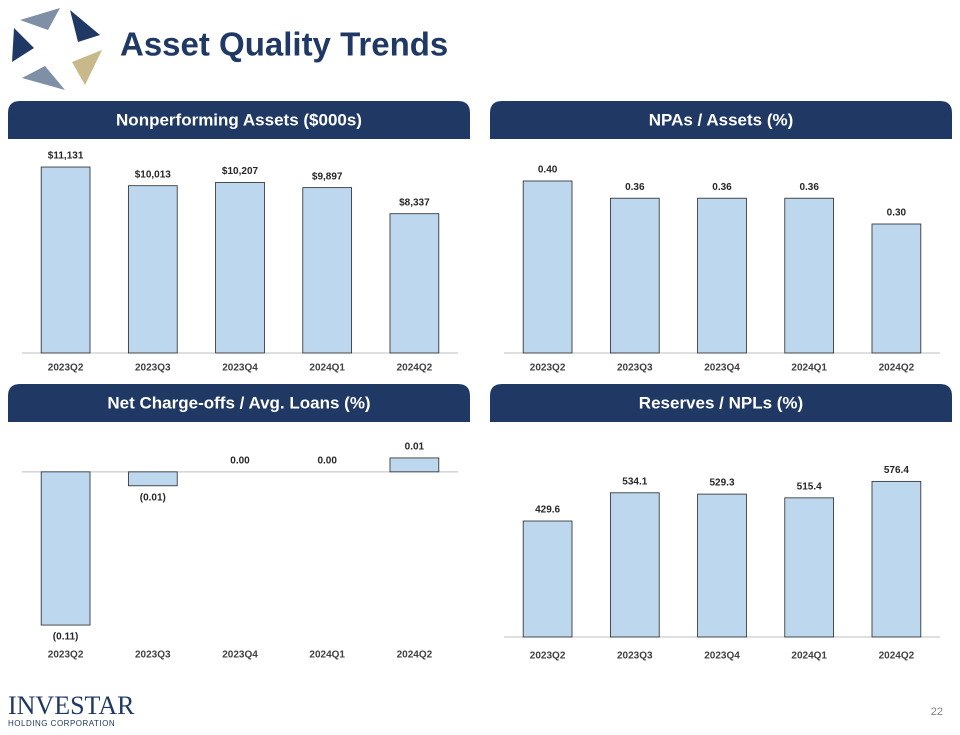 The image size is (960, 735). What do you see at coordinates (896, 470) in the screenshot?
I see `value-label: 576.4` at bounding box center [896, 470].